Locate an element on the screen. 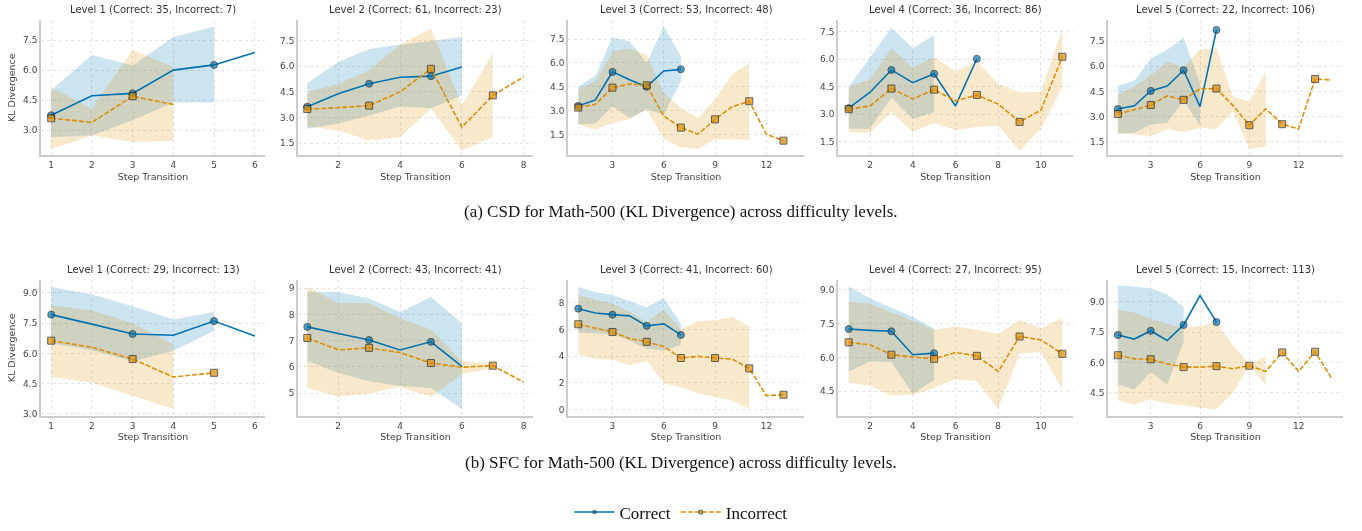 The width and height of the screenshot is (1362, 531). chart-title: Level 1 (Correct: 29, Incorrect: 13) is located at coordinates (153, 269).